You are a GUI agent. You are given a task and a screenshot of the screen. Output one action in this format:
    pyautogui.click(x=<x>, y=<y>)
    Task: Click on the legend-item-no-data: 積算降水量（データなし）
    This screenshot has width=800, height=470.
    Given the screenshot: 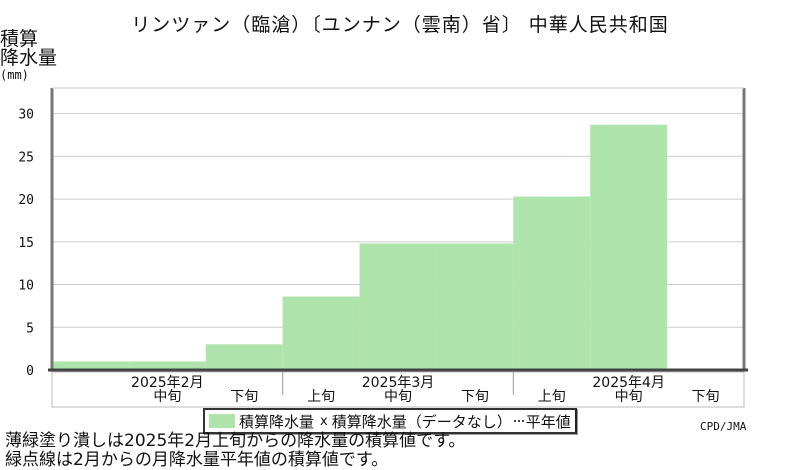 What is the action you would take?
    pyautogui.click(x=421, y=421)
    